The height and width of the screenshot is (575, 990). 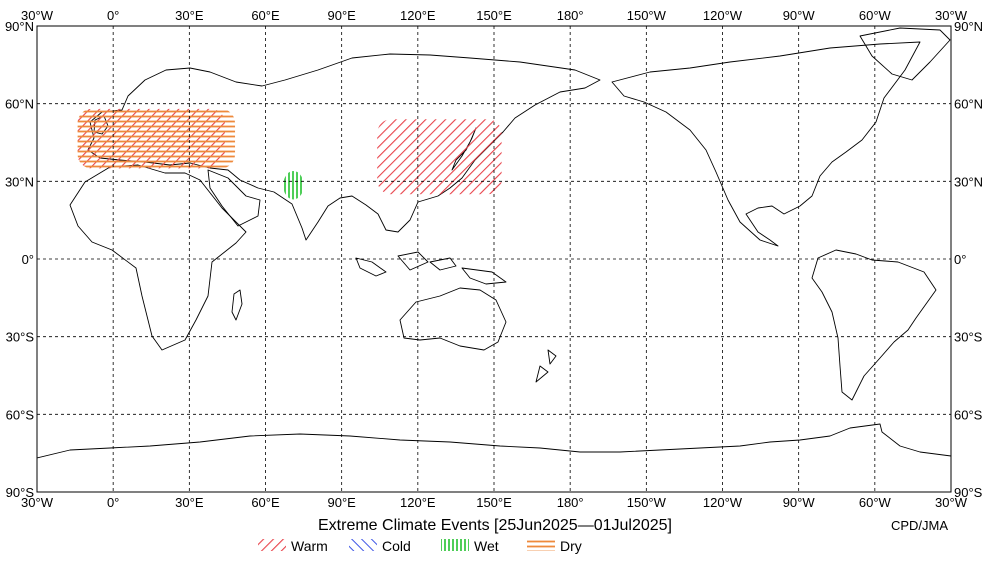 I want to click on lat-label-right: 90°N, so click(x=968, y=26).